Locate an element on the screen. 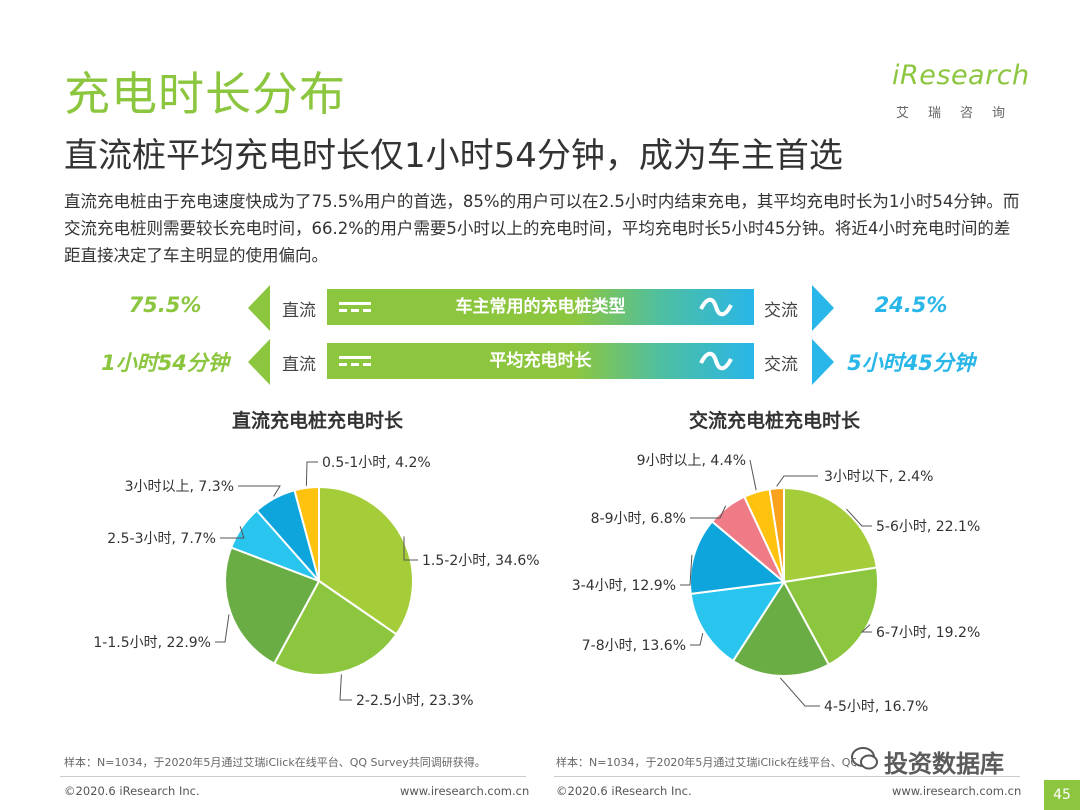  iresearch-logo: iResearch 艾瑞咨询 is located at coordinates (962, 90).